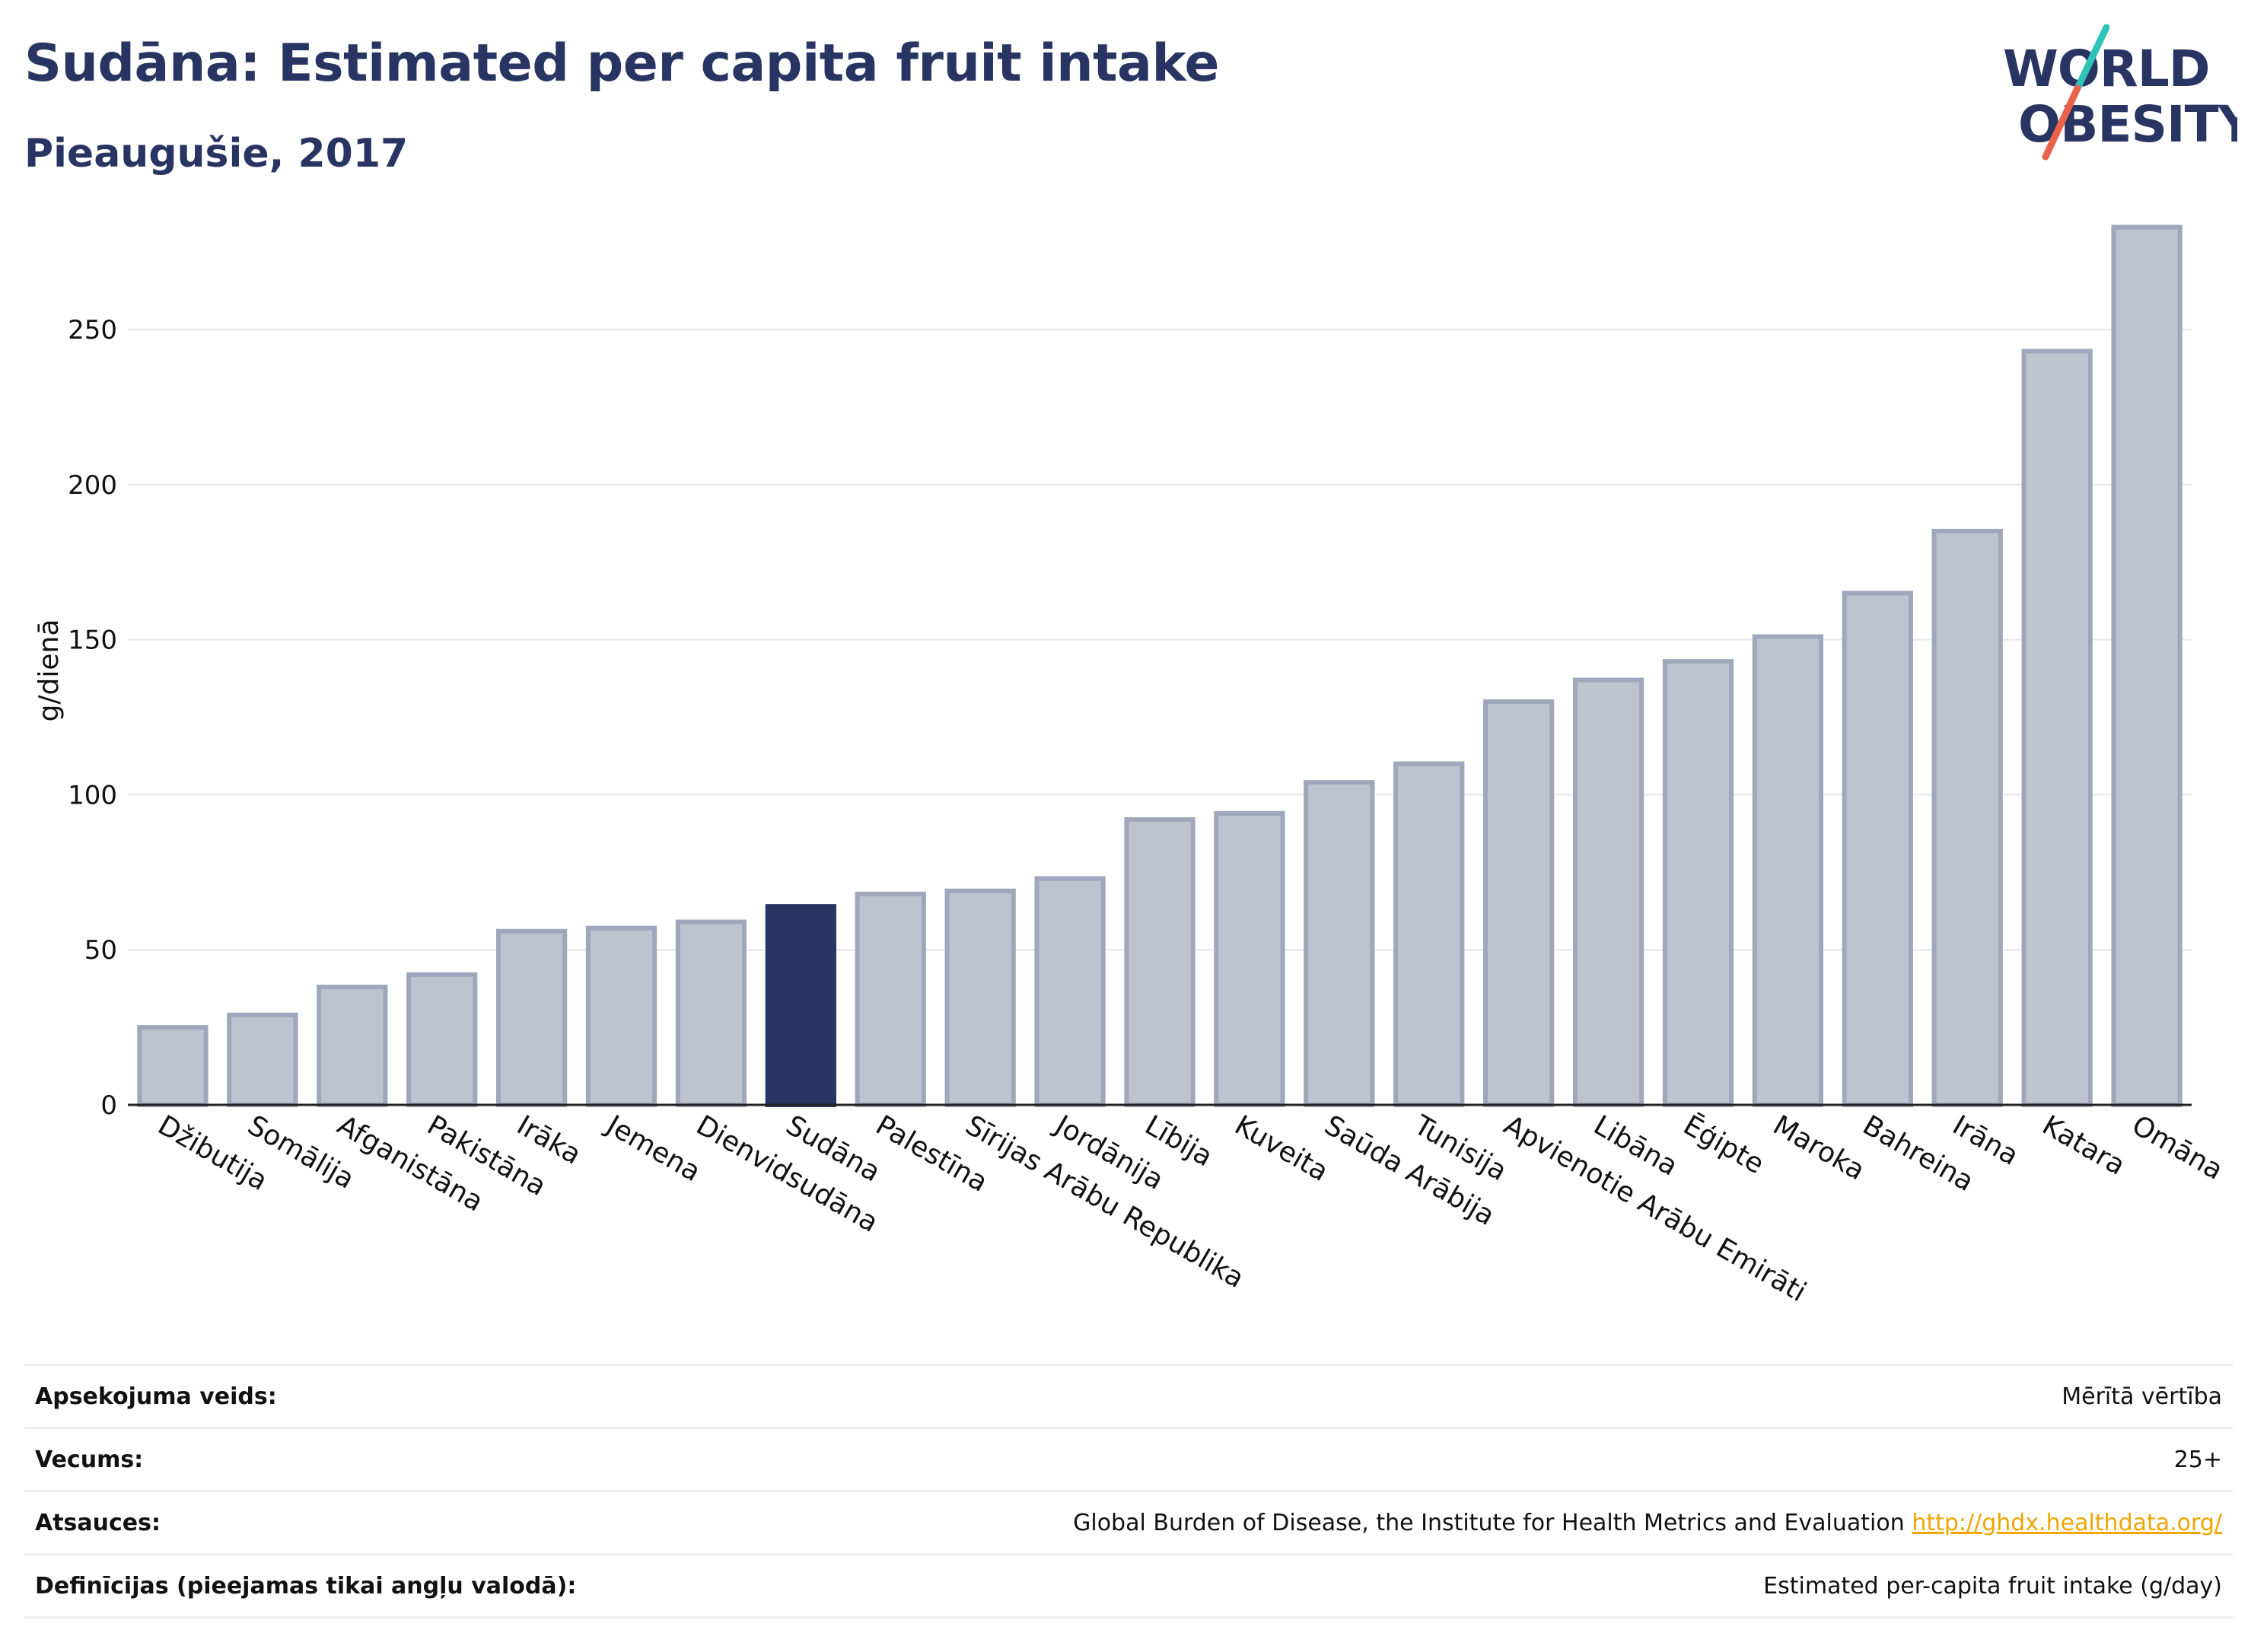 This screenshot has width=2251, height=1652. Describe the element at coordinates (1249, 959) in the screenshot. I see `bar-Kuveita` at that location.